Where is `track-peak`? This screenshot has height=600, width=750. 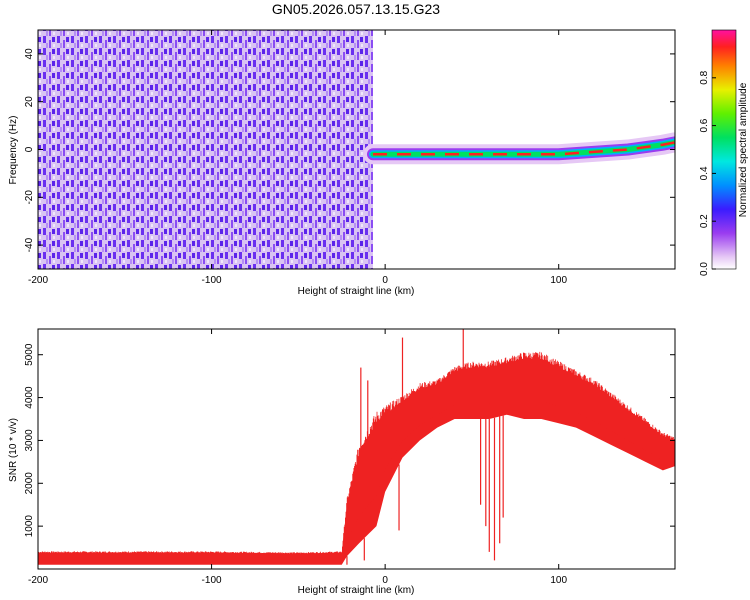
track-peak is located at coordinates (523, 148).